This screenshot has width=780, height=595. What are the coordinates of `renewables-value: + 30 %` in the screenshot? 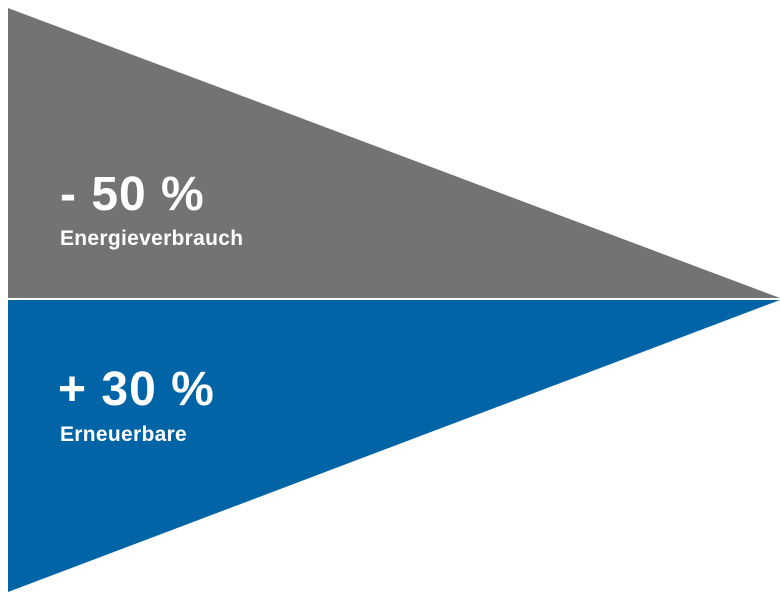 It's located at (136, 389).